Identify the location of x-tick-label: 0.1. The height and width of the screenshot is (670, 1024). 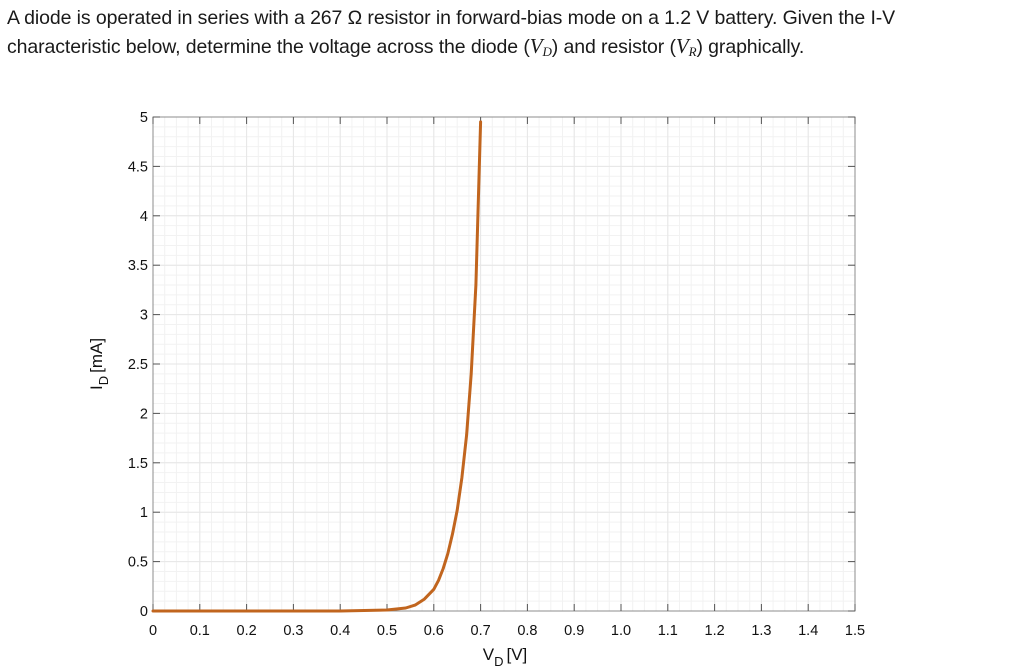
(200, 631).